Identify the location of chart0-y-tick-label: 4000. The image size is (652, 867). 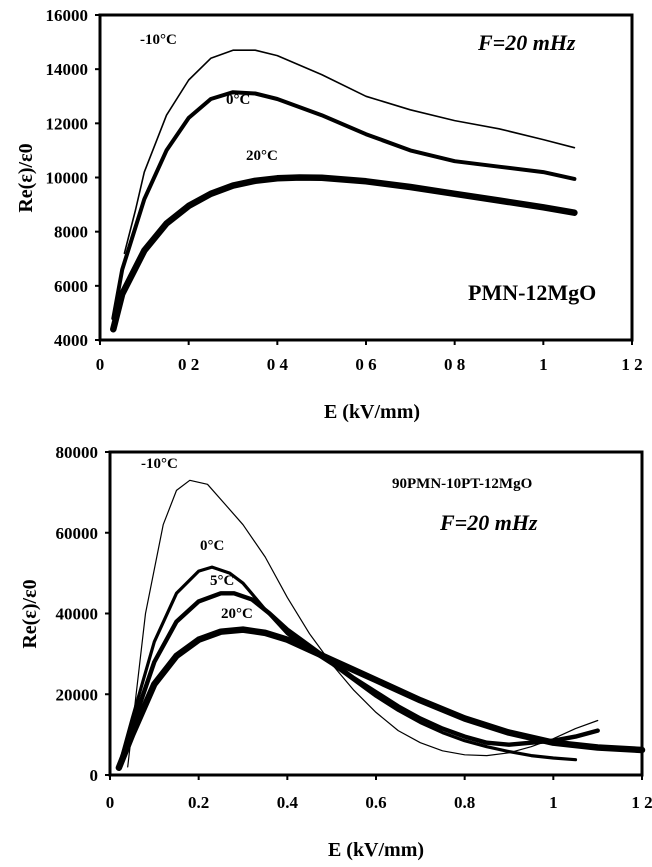
(71, 340).